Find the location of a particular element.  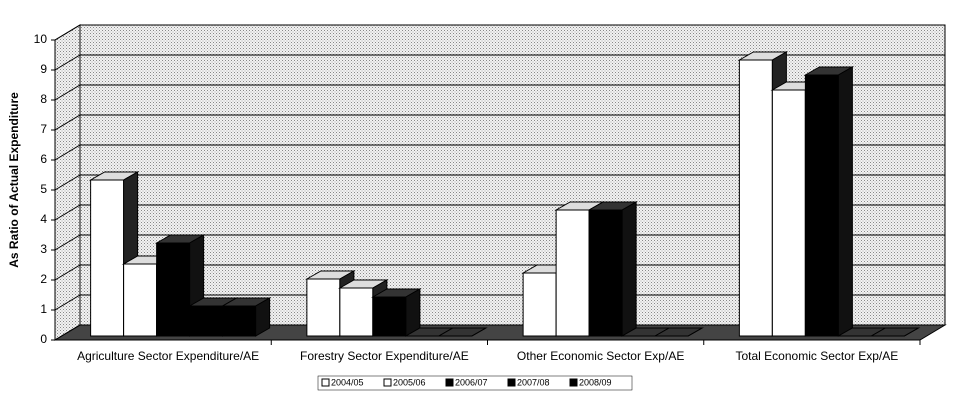

legend-label: 2008/09 is located at coordinates (595, 382).